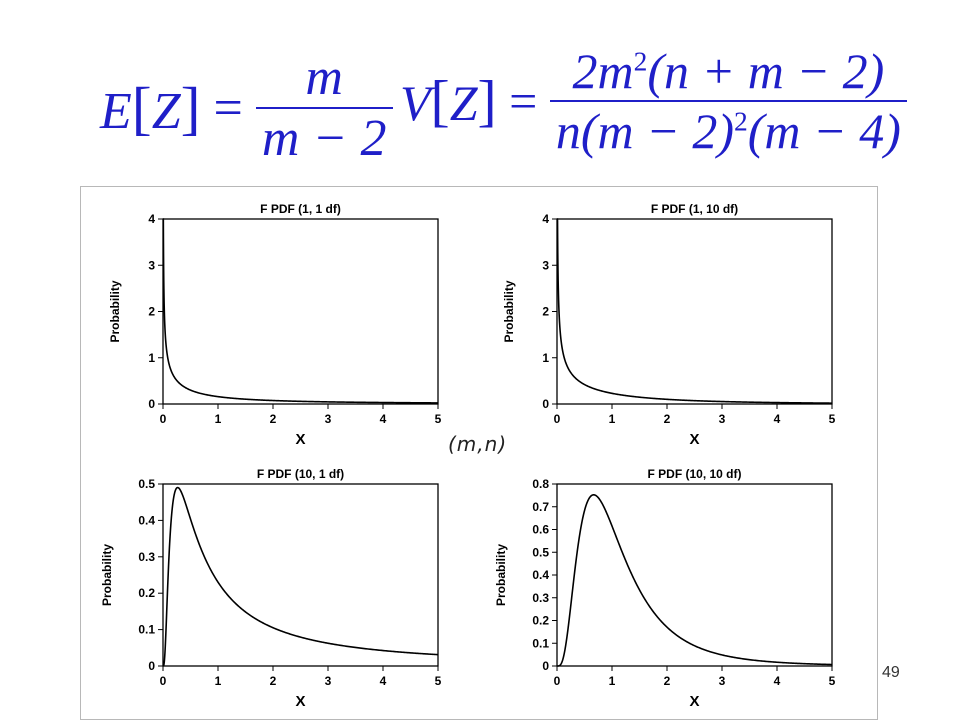  Describe the element at coordinates (694, 209) in the screenshot. I see `plot-title: F PDF (1, 10 df)` at that location.